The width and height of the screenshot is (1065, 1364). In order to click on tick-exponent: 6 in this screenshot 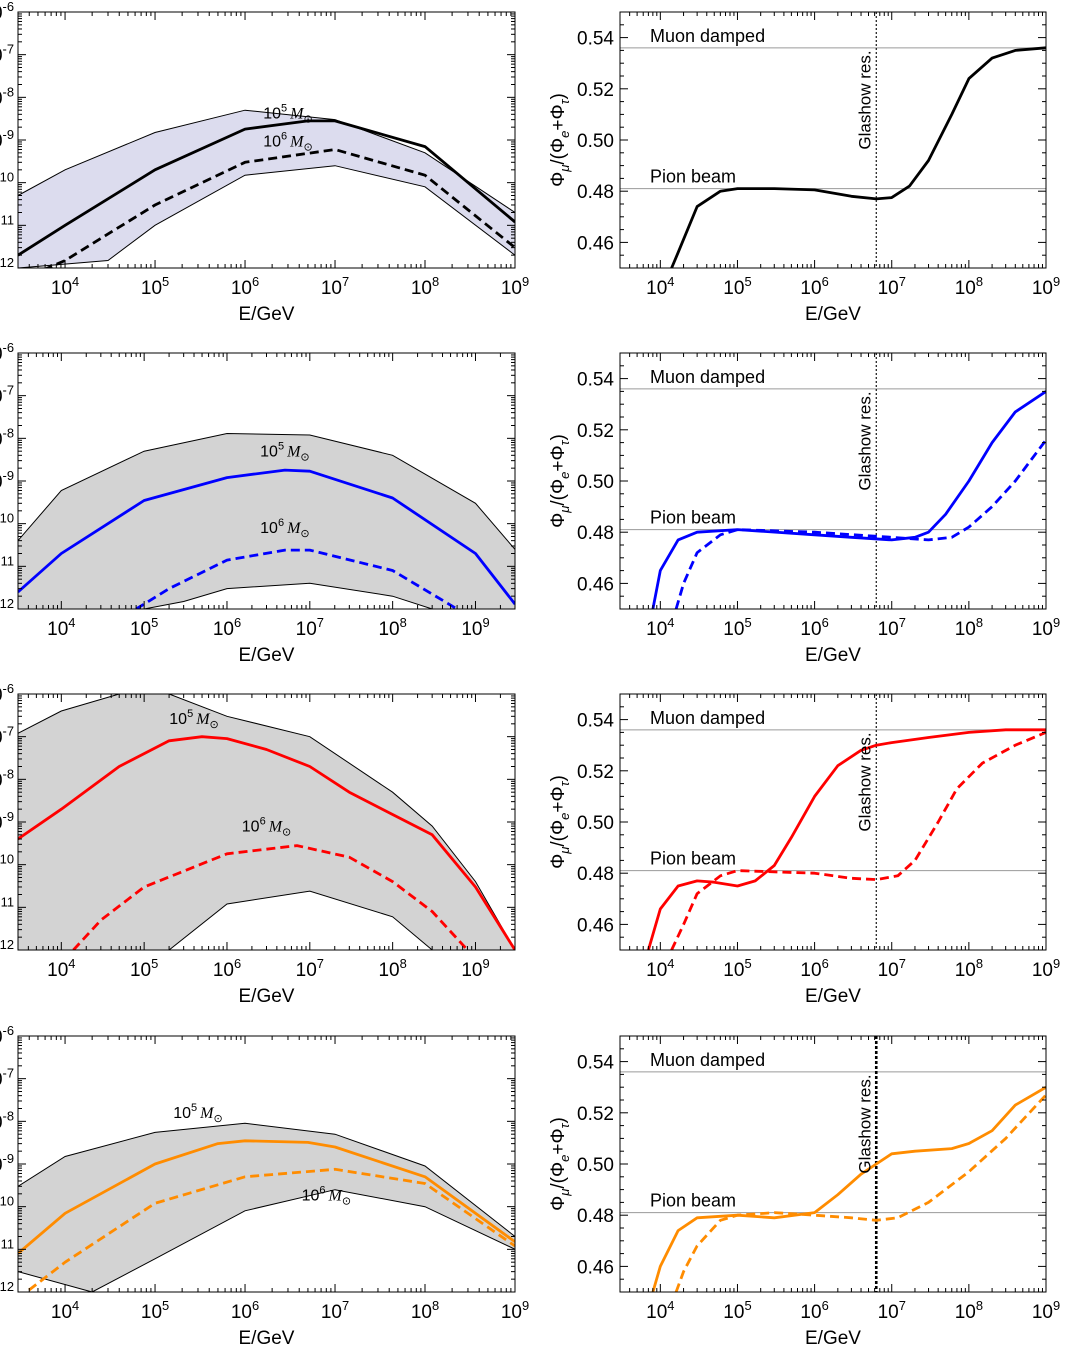, I will do `click(255, 281)`.